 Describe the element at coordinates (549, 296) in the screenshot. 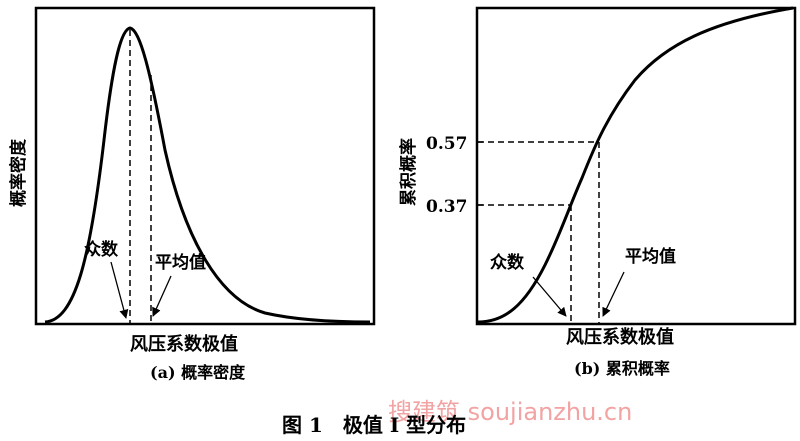

I see `mode-arrow-b` at that location.